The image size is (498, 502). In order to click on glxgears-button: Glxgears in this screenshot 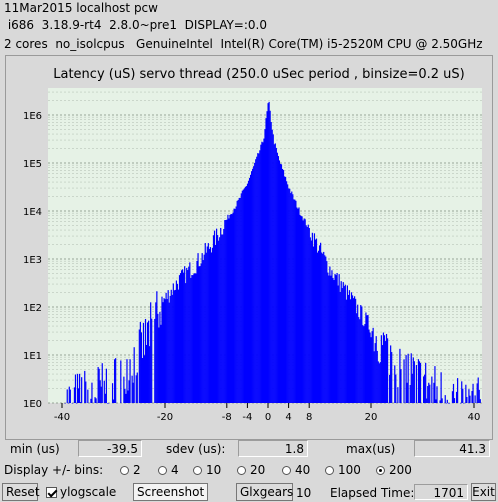, I will do `click(264, 492)`.